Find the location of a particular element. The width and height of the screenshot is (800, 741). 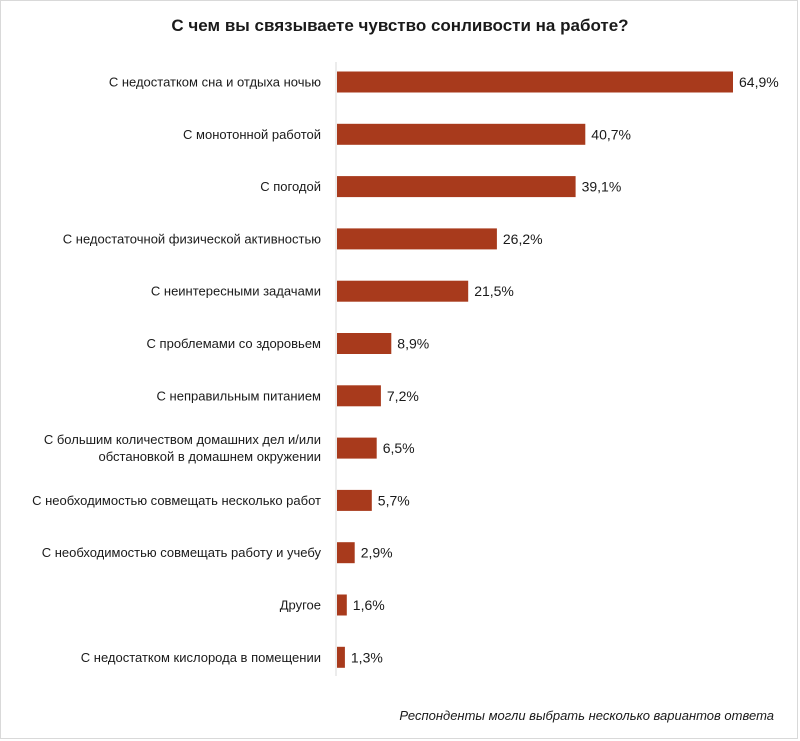

category-label-line: С монотонной работой is located at coordinates (252, 134).